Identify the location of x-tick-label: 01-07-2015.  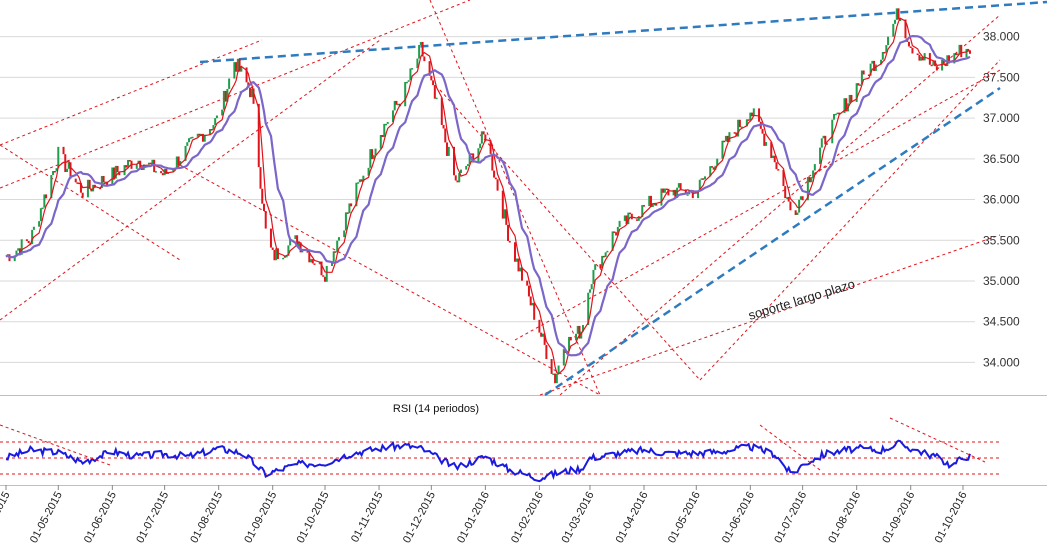
(152, 517).